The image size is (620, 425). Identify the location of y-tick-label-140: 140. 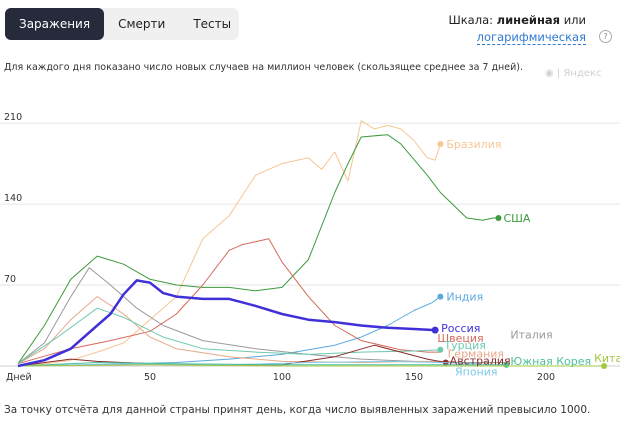
(13, 198).